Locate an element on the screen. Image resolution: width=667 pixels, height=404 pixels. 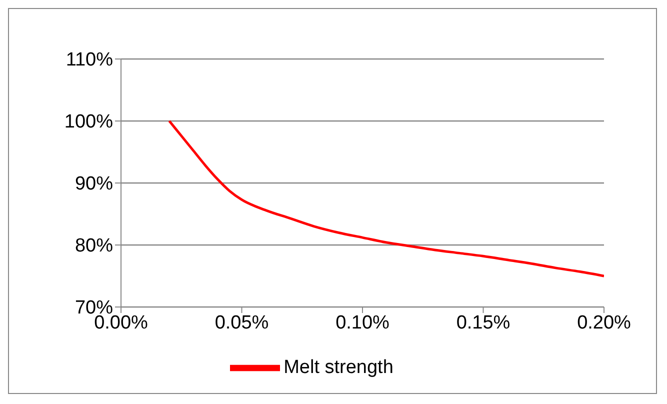
y-tick-label: 80% is located at coordinates (94, 246).